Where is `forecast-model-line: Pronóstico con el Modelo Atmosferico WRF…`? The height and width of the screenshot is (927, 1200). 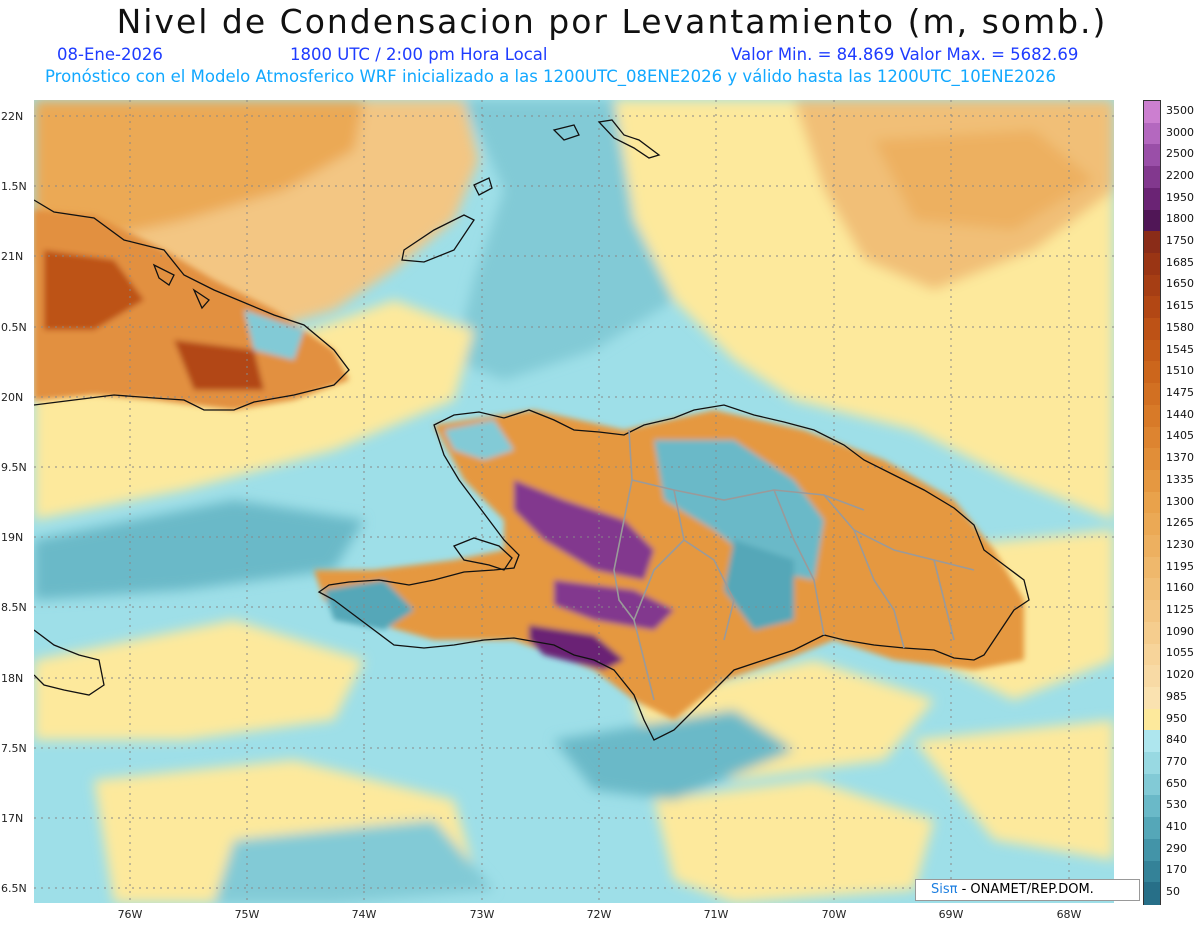 forecast-model-line: Pronóstico con el Modelo Atmosferico WRF… is located at coordinates (550, 76).